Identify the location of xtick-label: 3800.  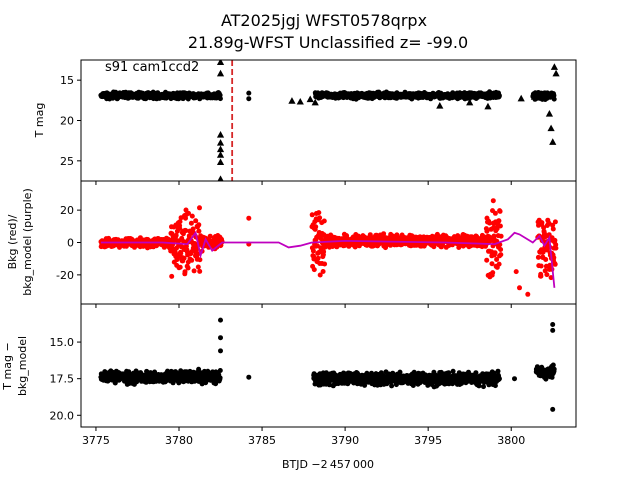
(511, 440).